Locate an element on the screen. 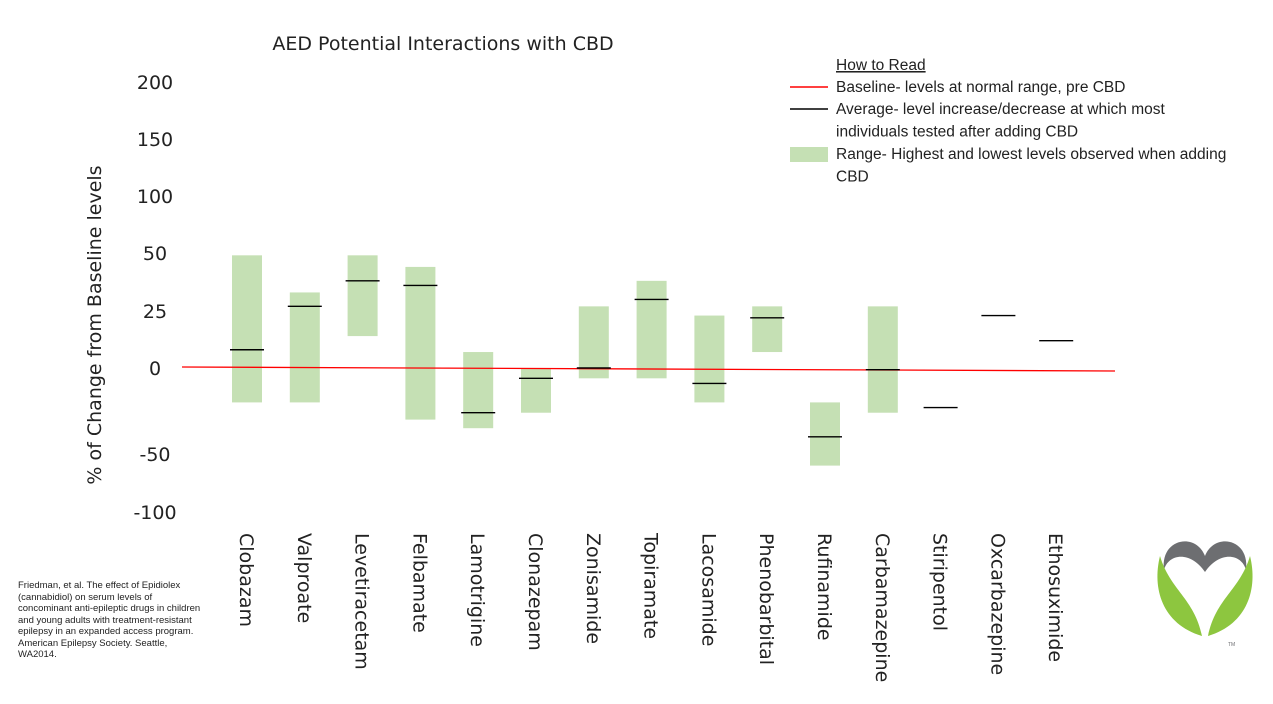 The height and width of the screenshot is (704, 1273). baseline-line is located at coordinates (648, 369).